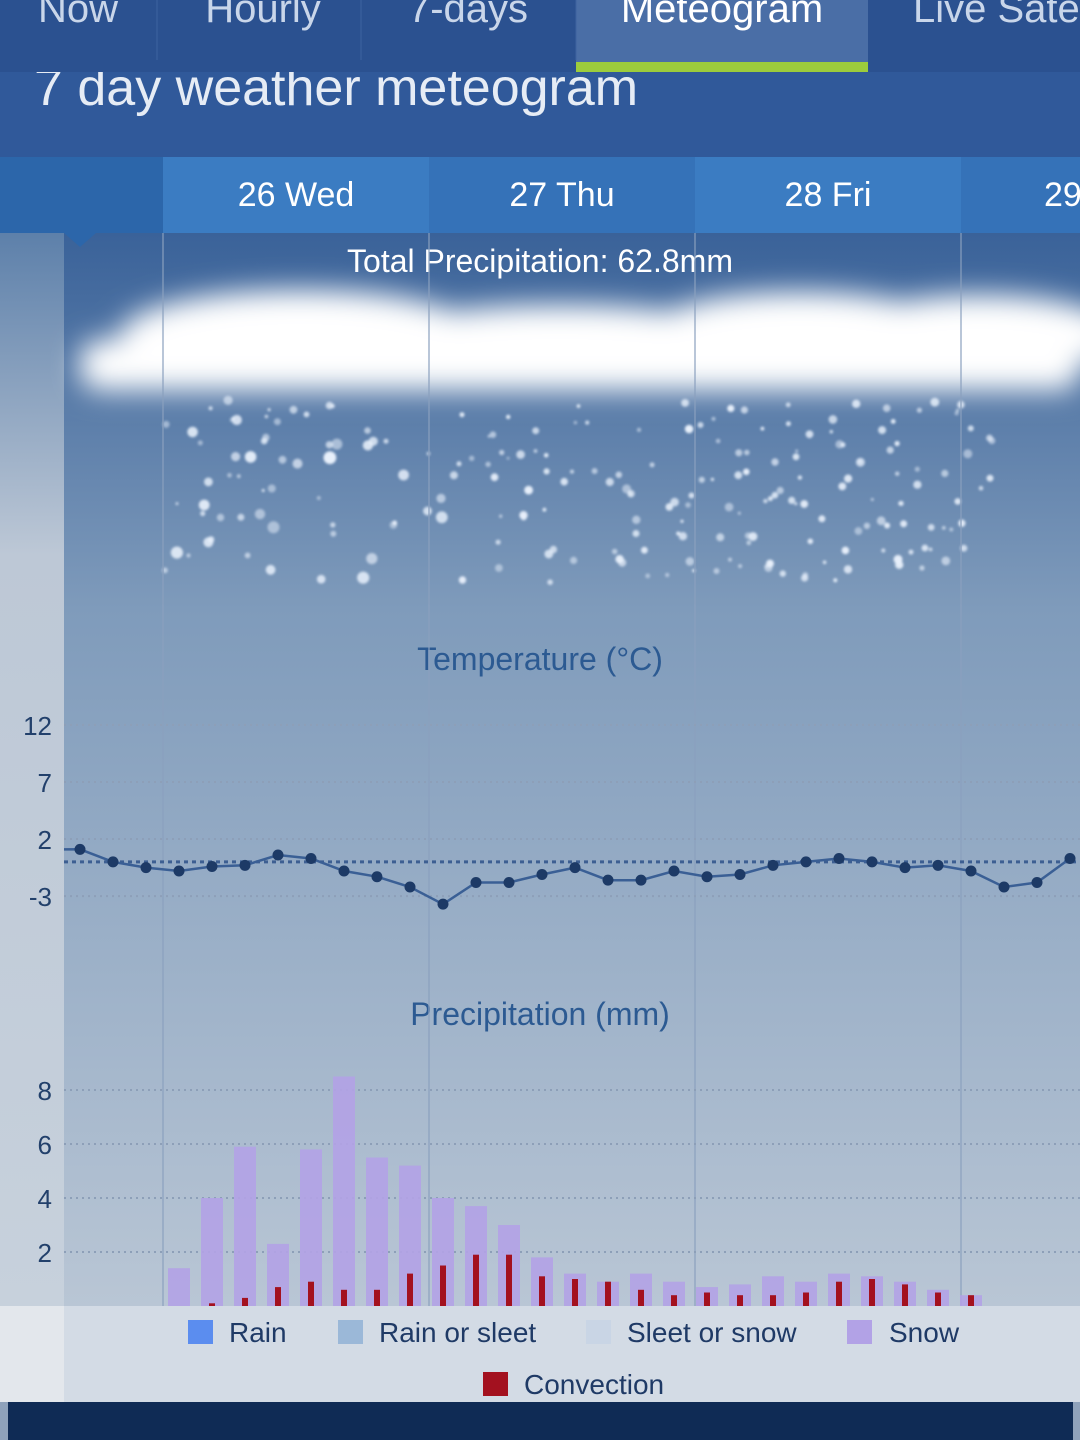  What do you see at coordinates (45, 1091) in the screenshot?
I see `y-tick-label: 8` at bounding box center [45, 1091].